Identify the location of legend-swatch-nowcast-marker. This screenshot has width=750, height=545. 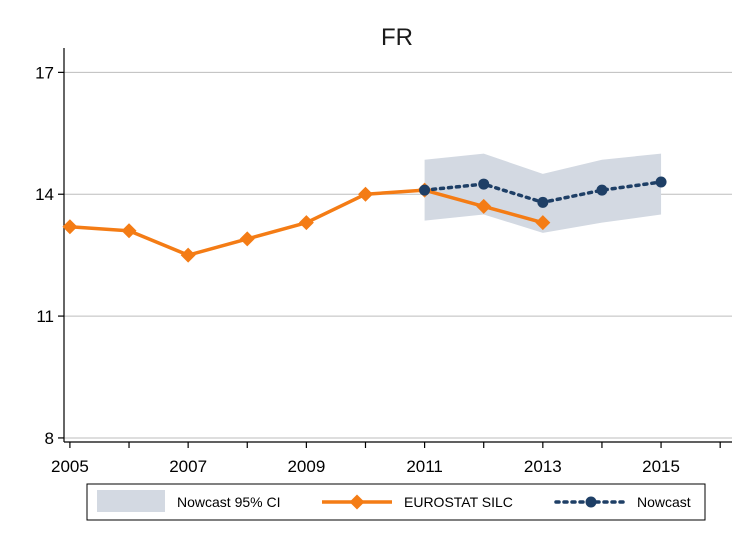
(591, 502).